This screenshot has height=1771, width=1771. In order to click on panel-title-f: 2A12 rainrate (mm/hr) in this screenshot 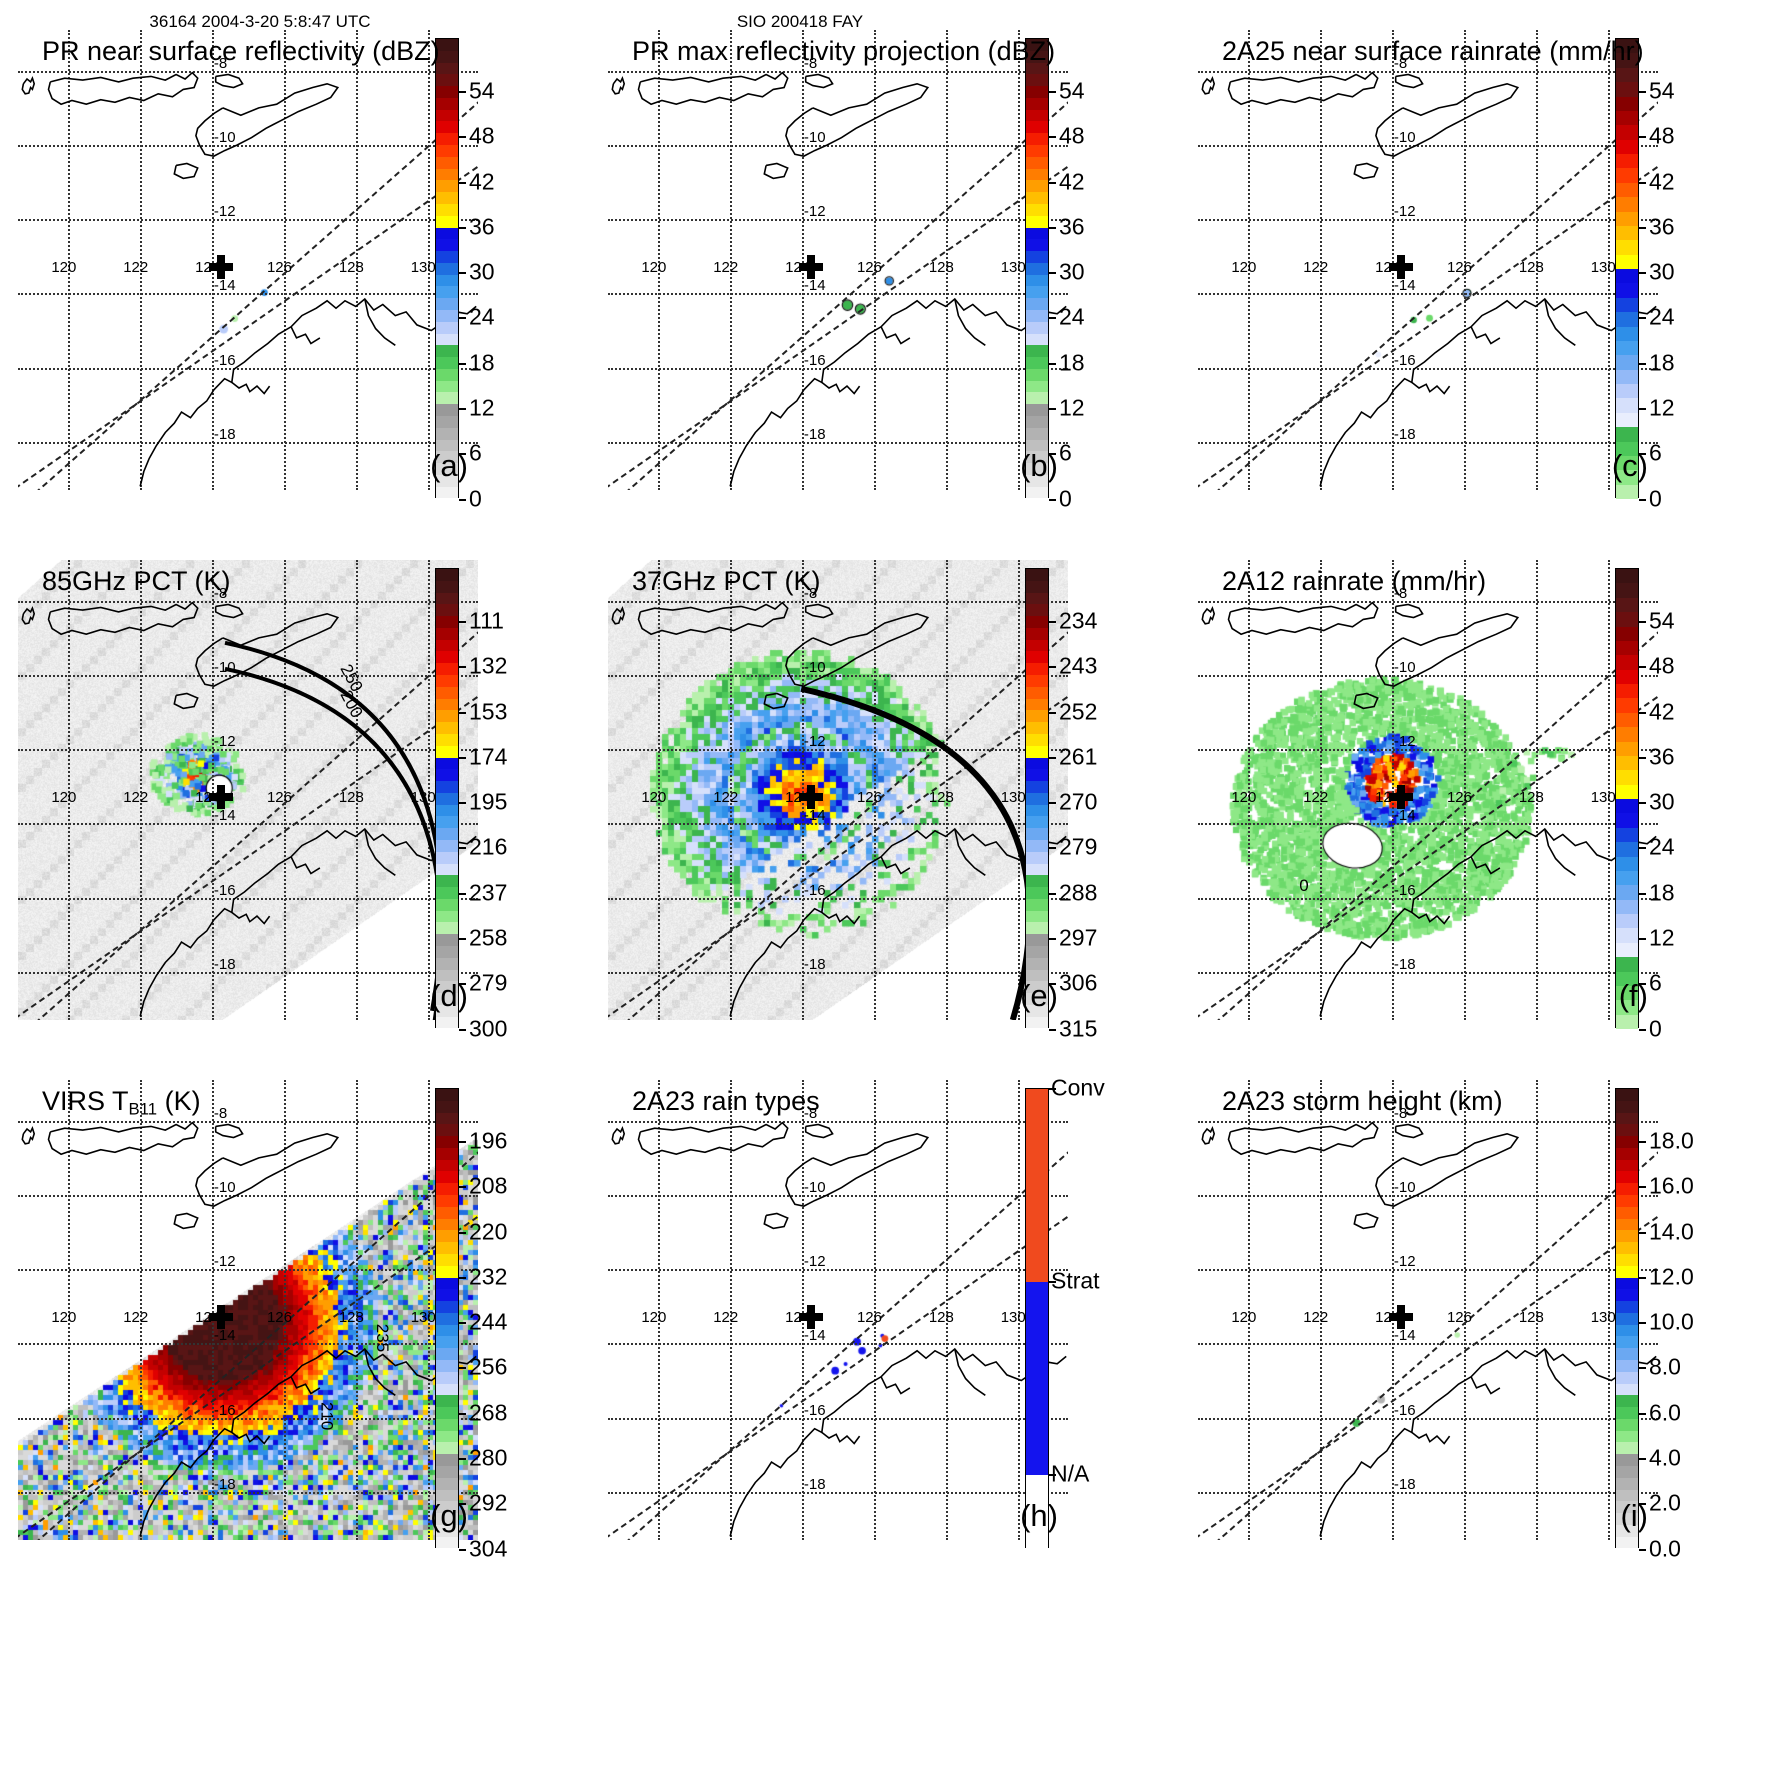, I will do `click(1354, 581)`.